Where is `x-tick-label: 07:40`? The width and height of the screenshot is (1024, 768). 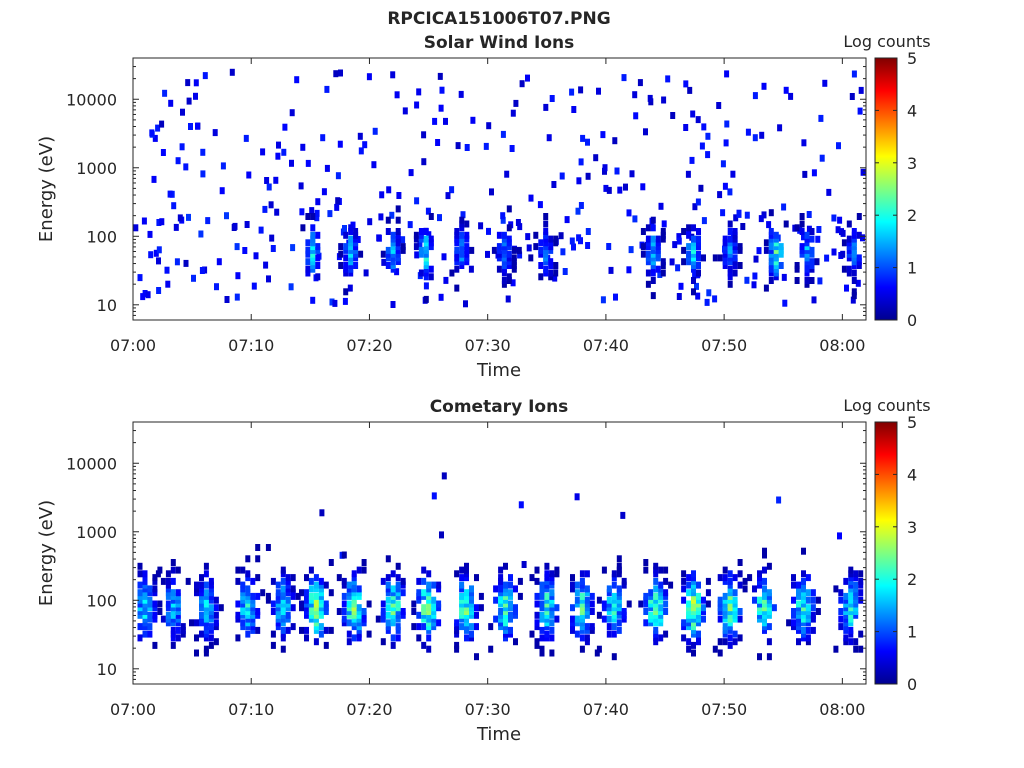
x-tick-label: 07:40 is located at coordinates (606, 709).